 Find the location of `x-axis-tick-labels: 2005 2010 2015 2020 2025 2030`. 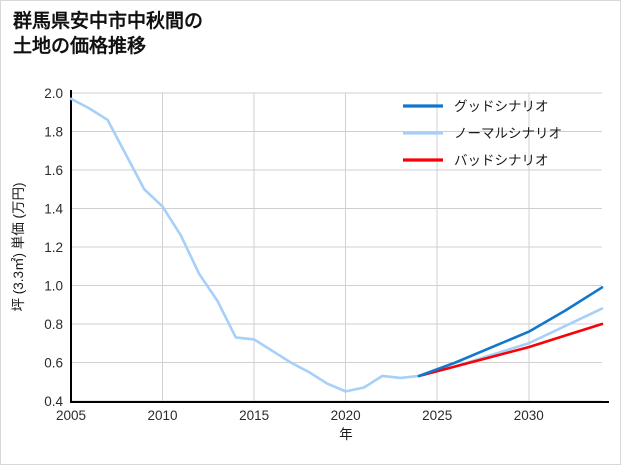

x-axis-tick-labels: 2005 2010 2015 2020 2025 2030 is located at coordinates (300, 415).